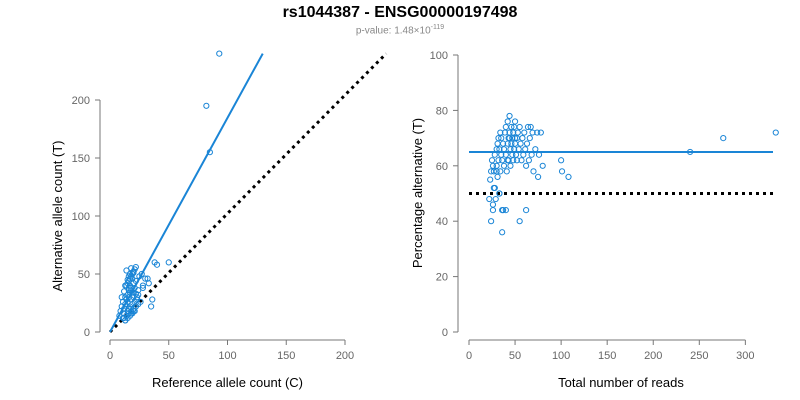  I want to click on y-tick-label: 0, so click(445, 333).